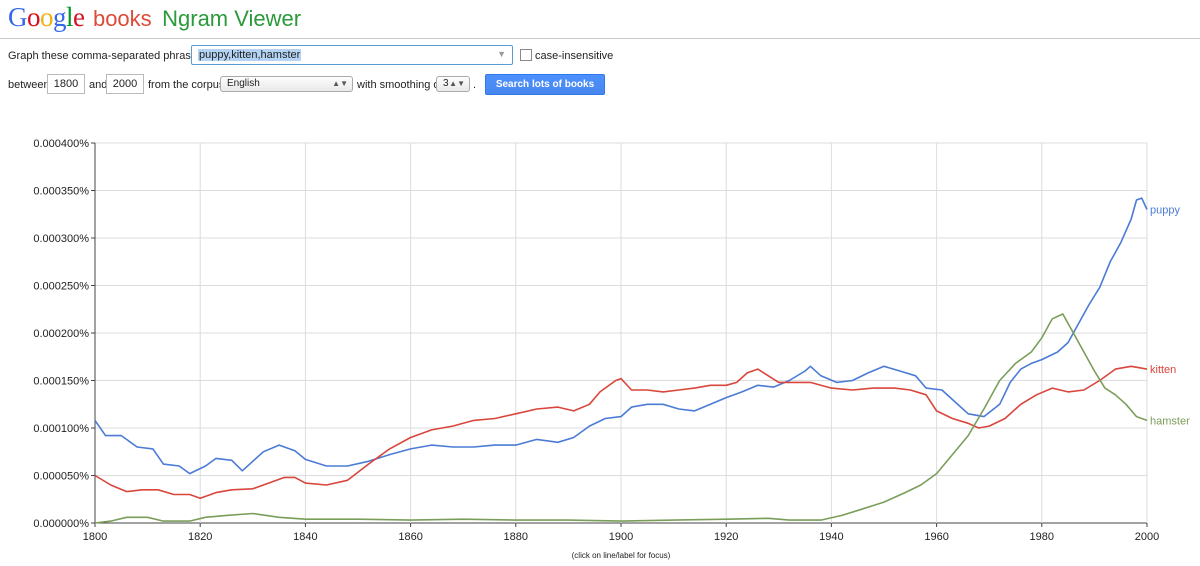 The height and width of the screenshot is (566, 1200). I want to click on x-tick-label: 1880, so click(516, 537).